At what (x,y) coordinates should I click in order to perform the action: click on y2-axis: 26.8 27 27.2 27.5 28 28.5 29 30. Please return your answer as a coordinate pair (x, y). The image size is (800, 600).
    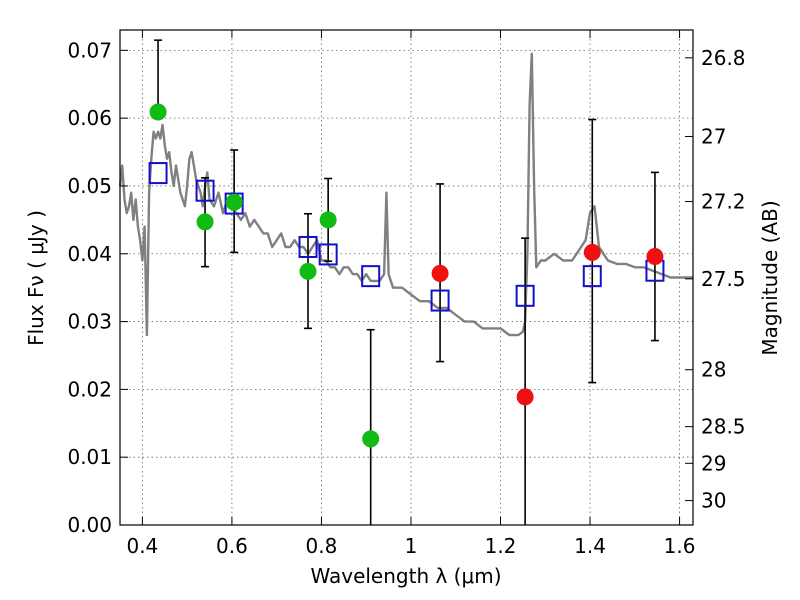
    Looking at the image, I should click on (715, 279).